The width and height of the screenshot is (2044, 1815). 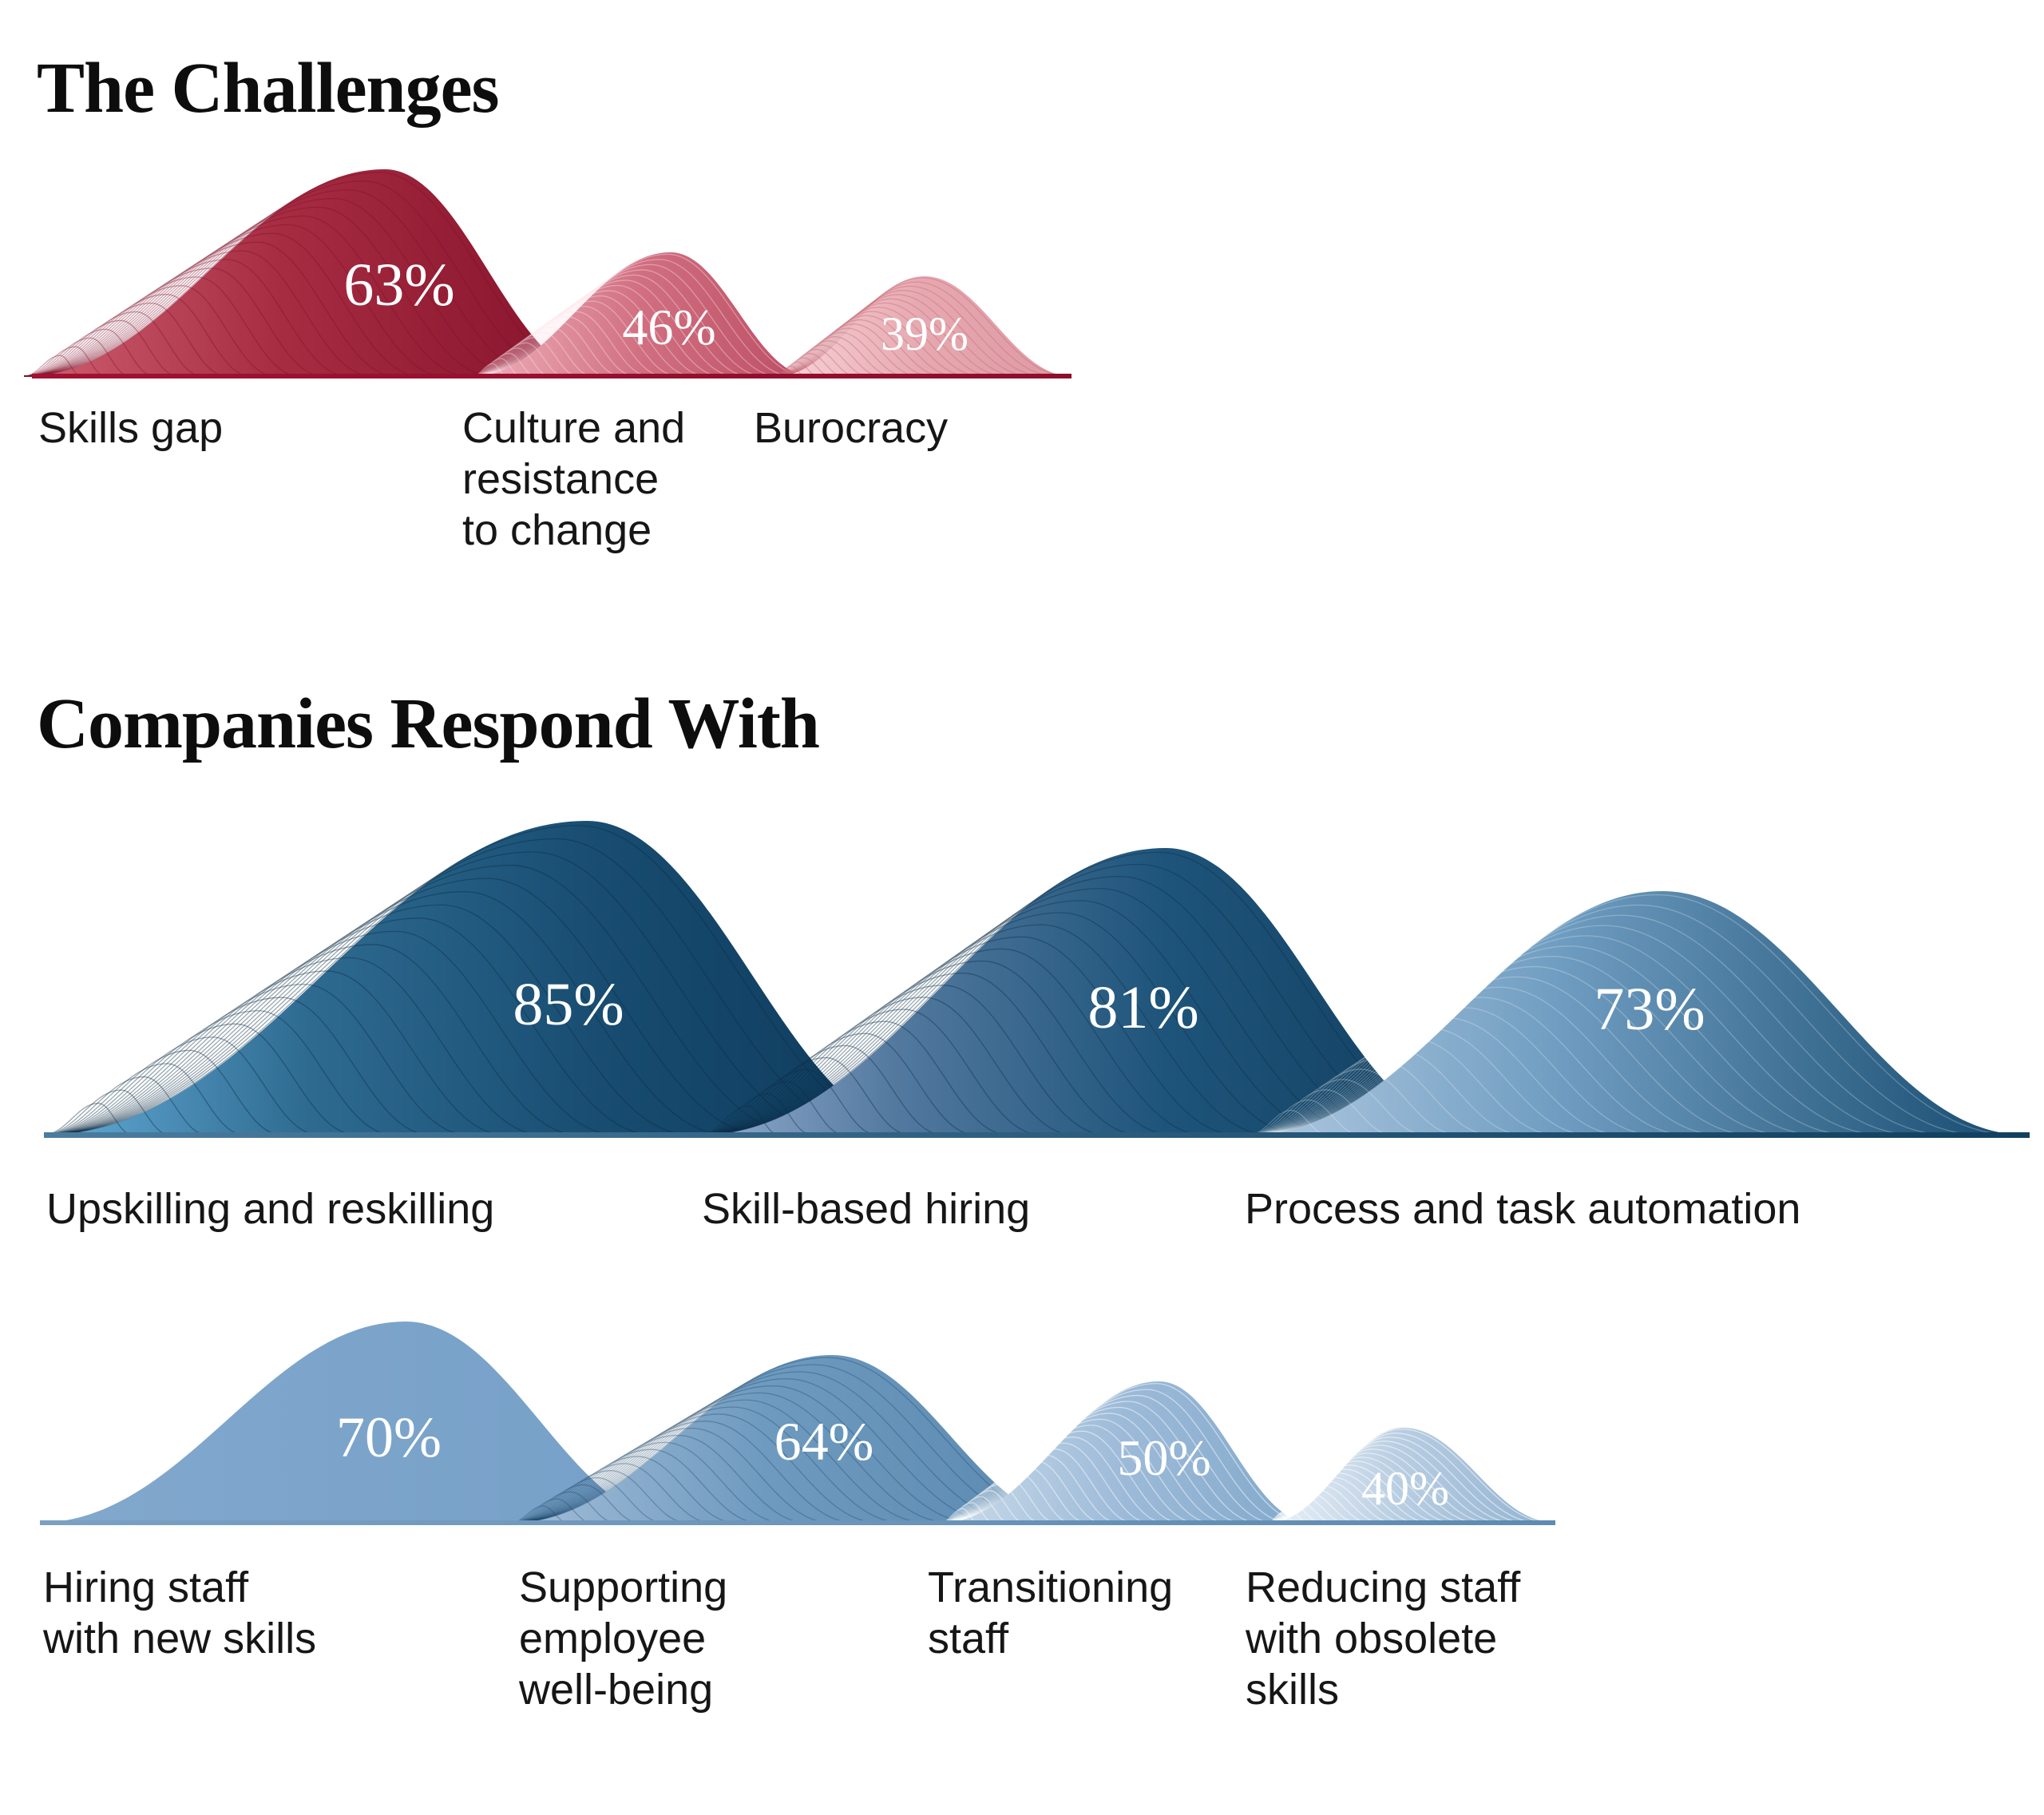 I want to click on value-label-46: 46%, so click(x=668, y=327).